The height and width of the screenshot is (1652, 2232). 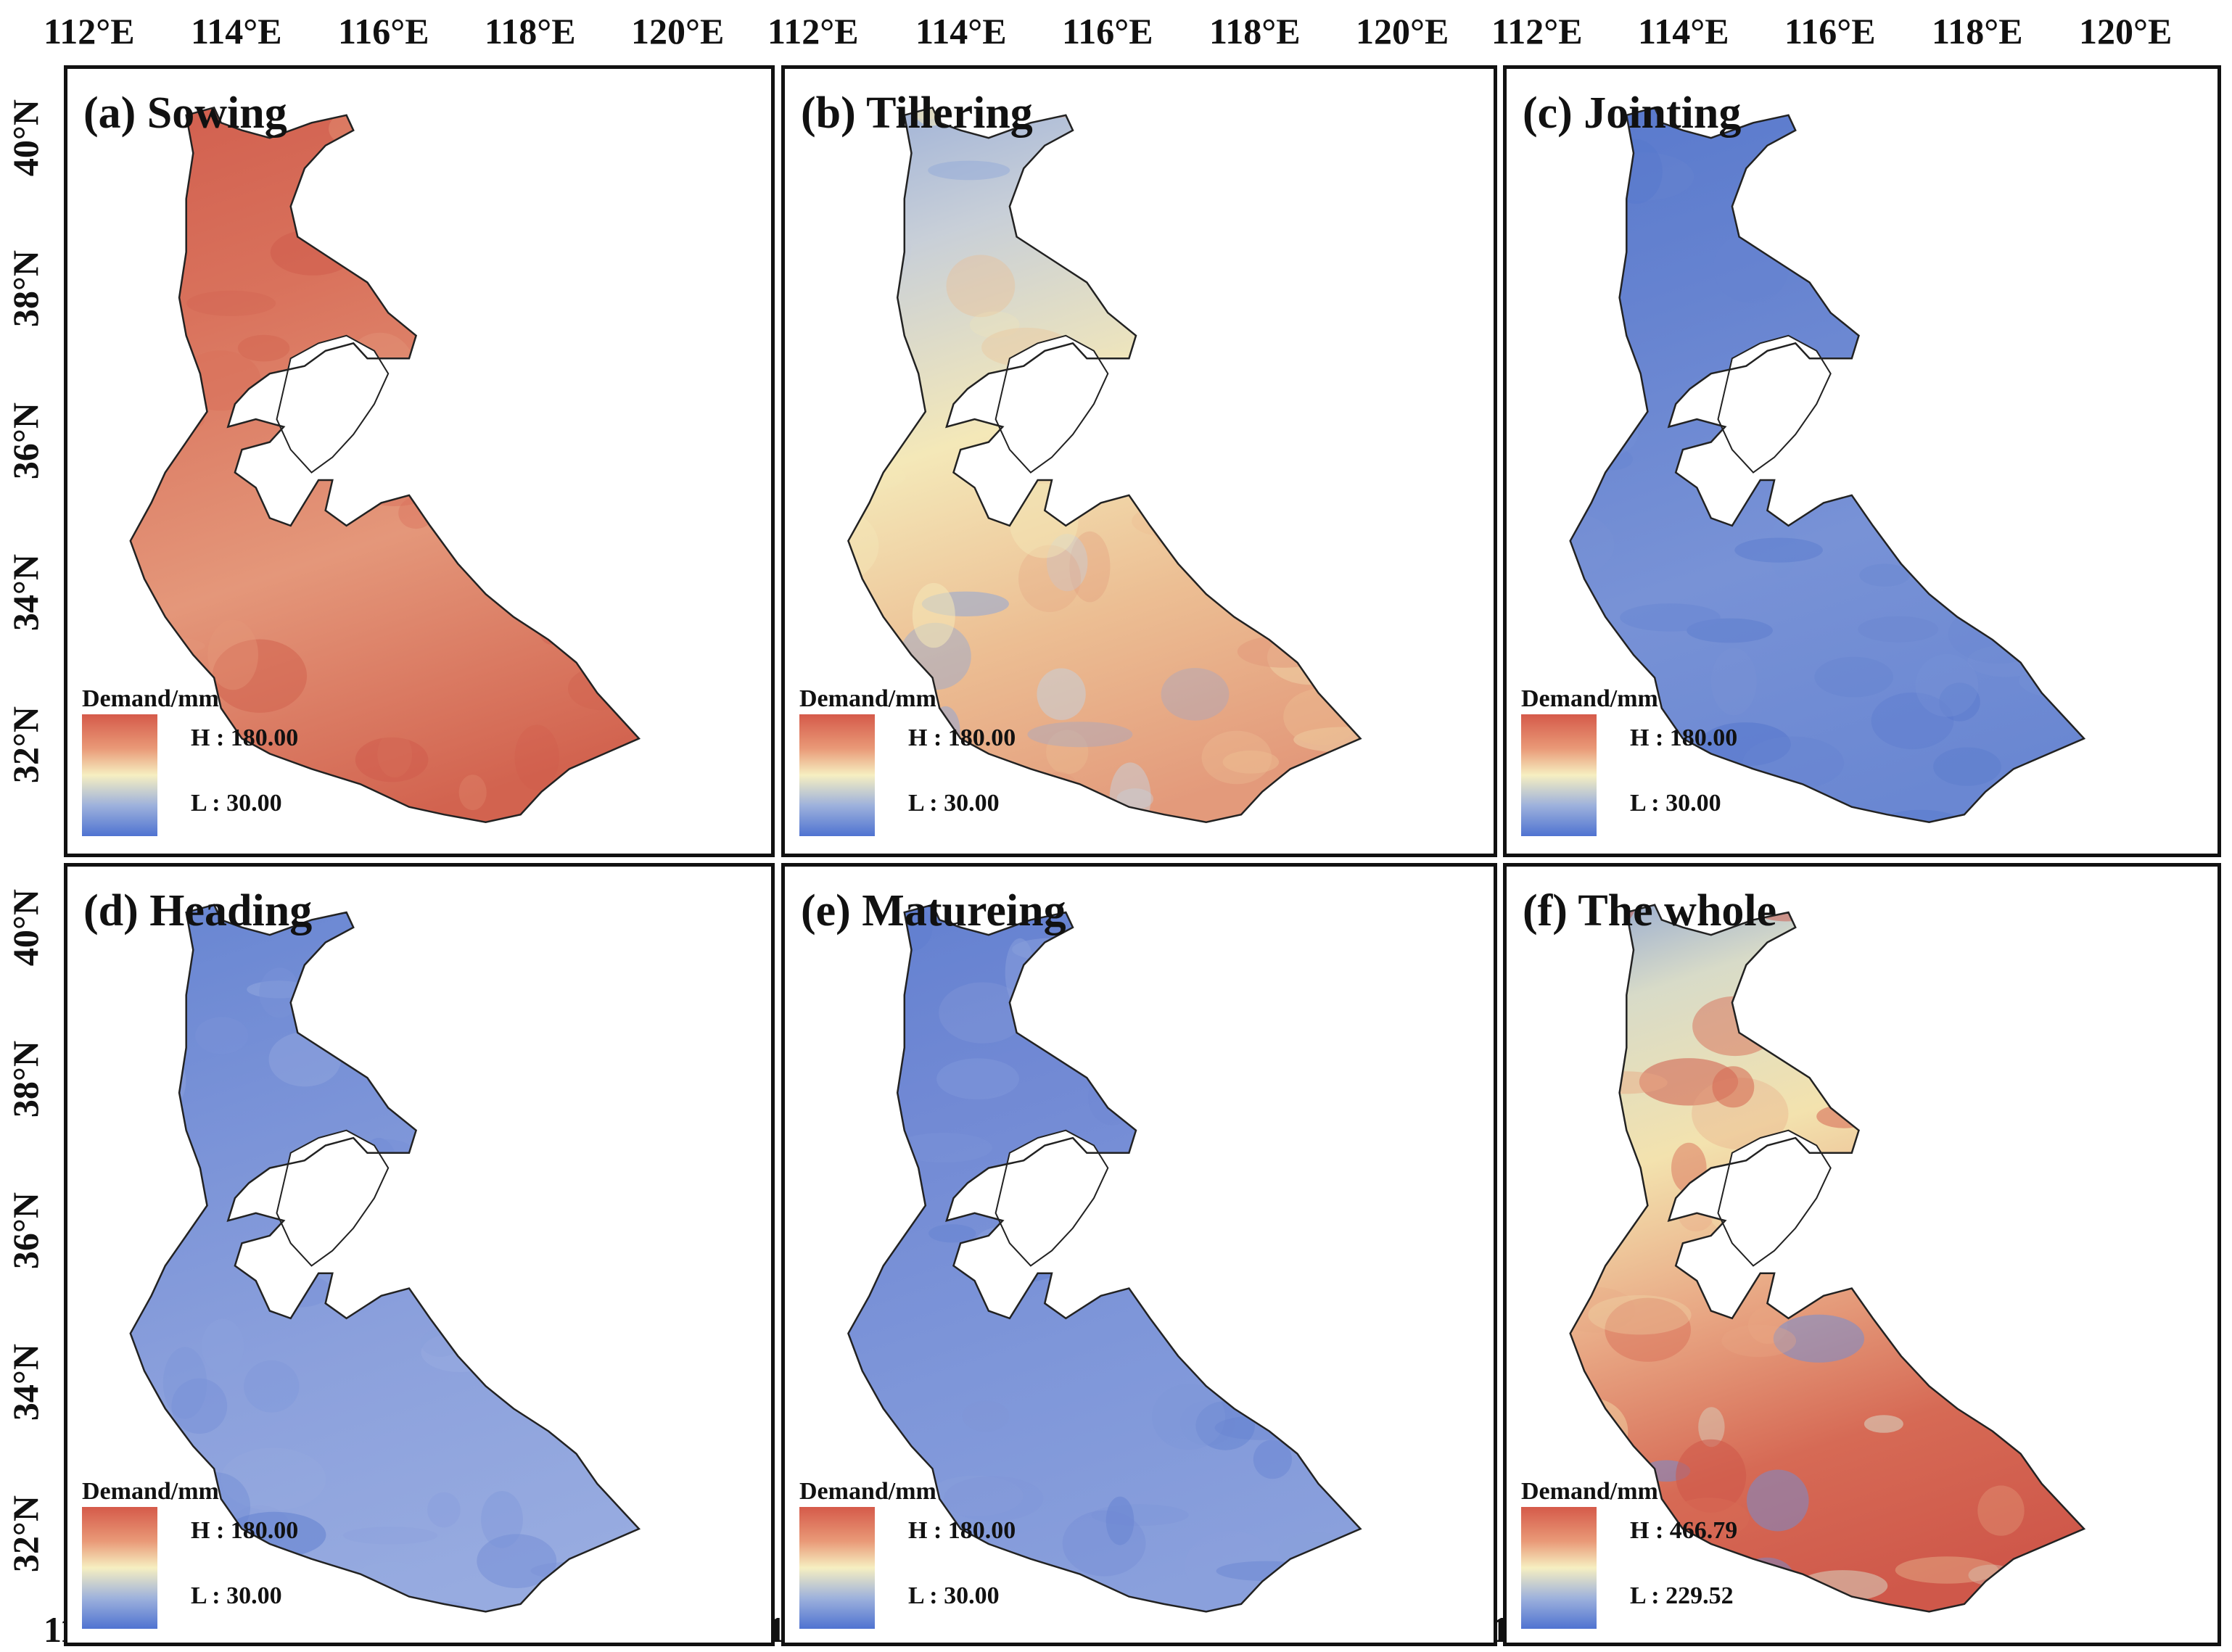 I want to click on legend-high-value: H : 466.79, so click(x=1684, y=1531).